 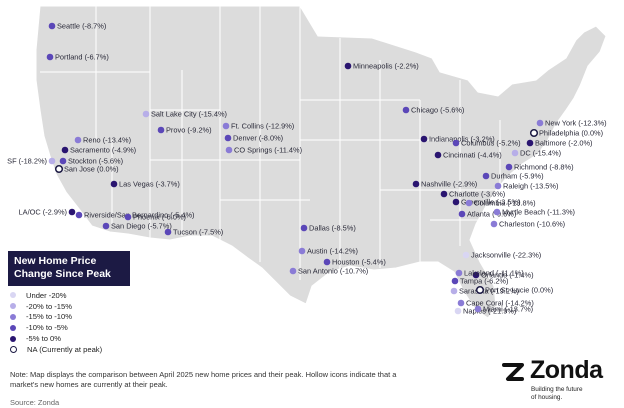 What do you see at coordinates (159, 217) in the screenshot?
I see `market-label: Phoenix (-6.0%)` at bounding box center [159, 217].